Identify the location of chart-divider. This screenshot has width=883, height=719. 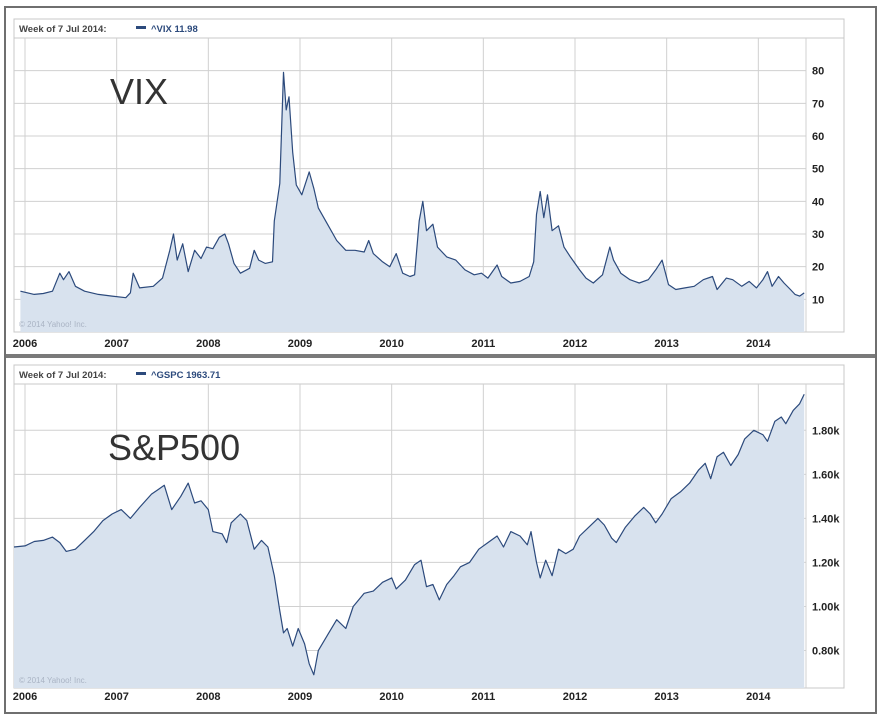
(440, 356).